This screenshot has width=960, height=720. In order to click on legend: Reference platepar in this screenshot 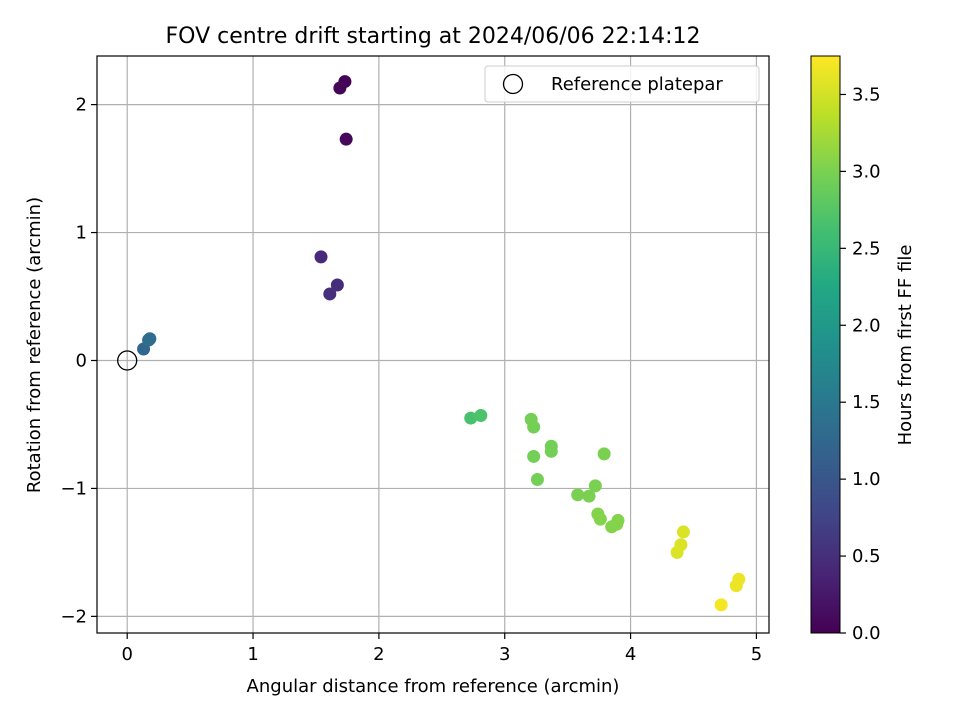, I will do `click(622, 84)`.